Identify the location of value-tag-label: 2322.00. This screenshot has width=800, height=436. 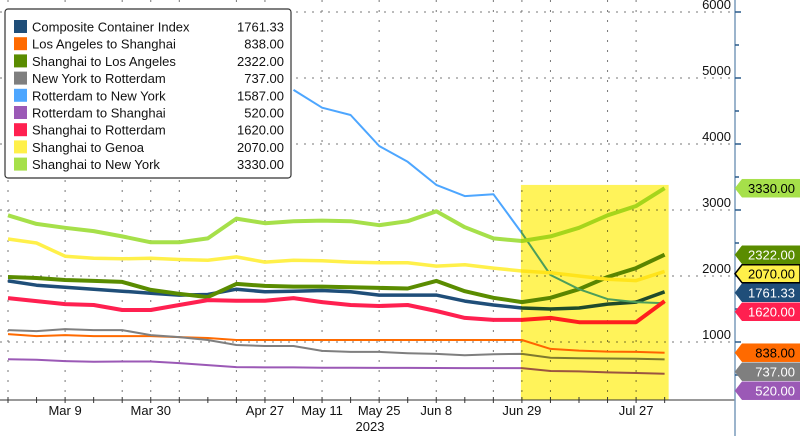
(771, 255).